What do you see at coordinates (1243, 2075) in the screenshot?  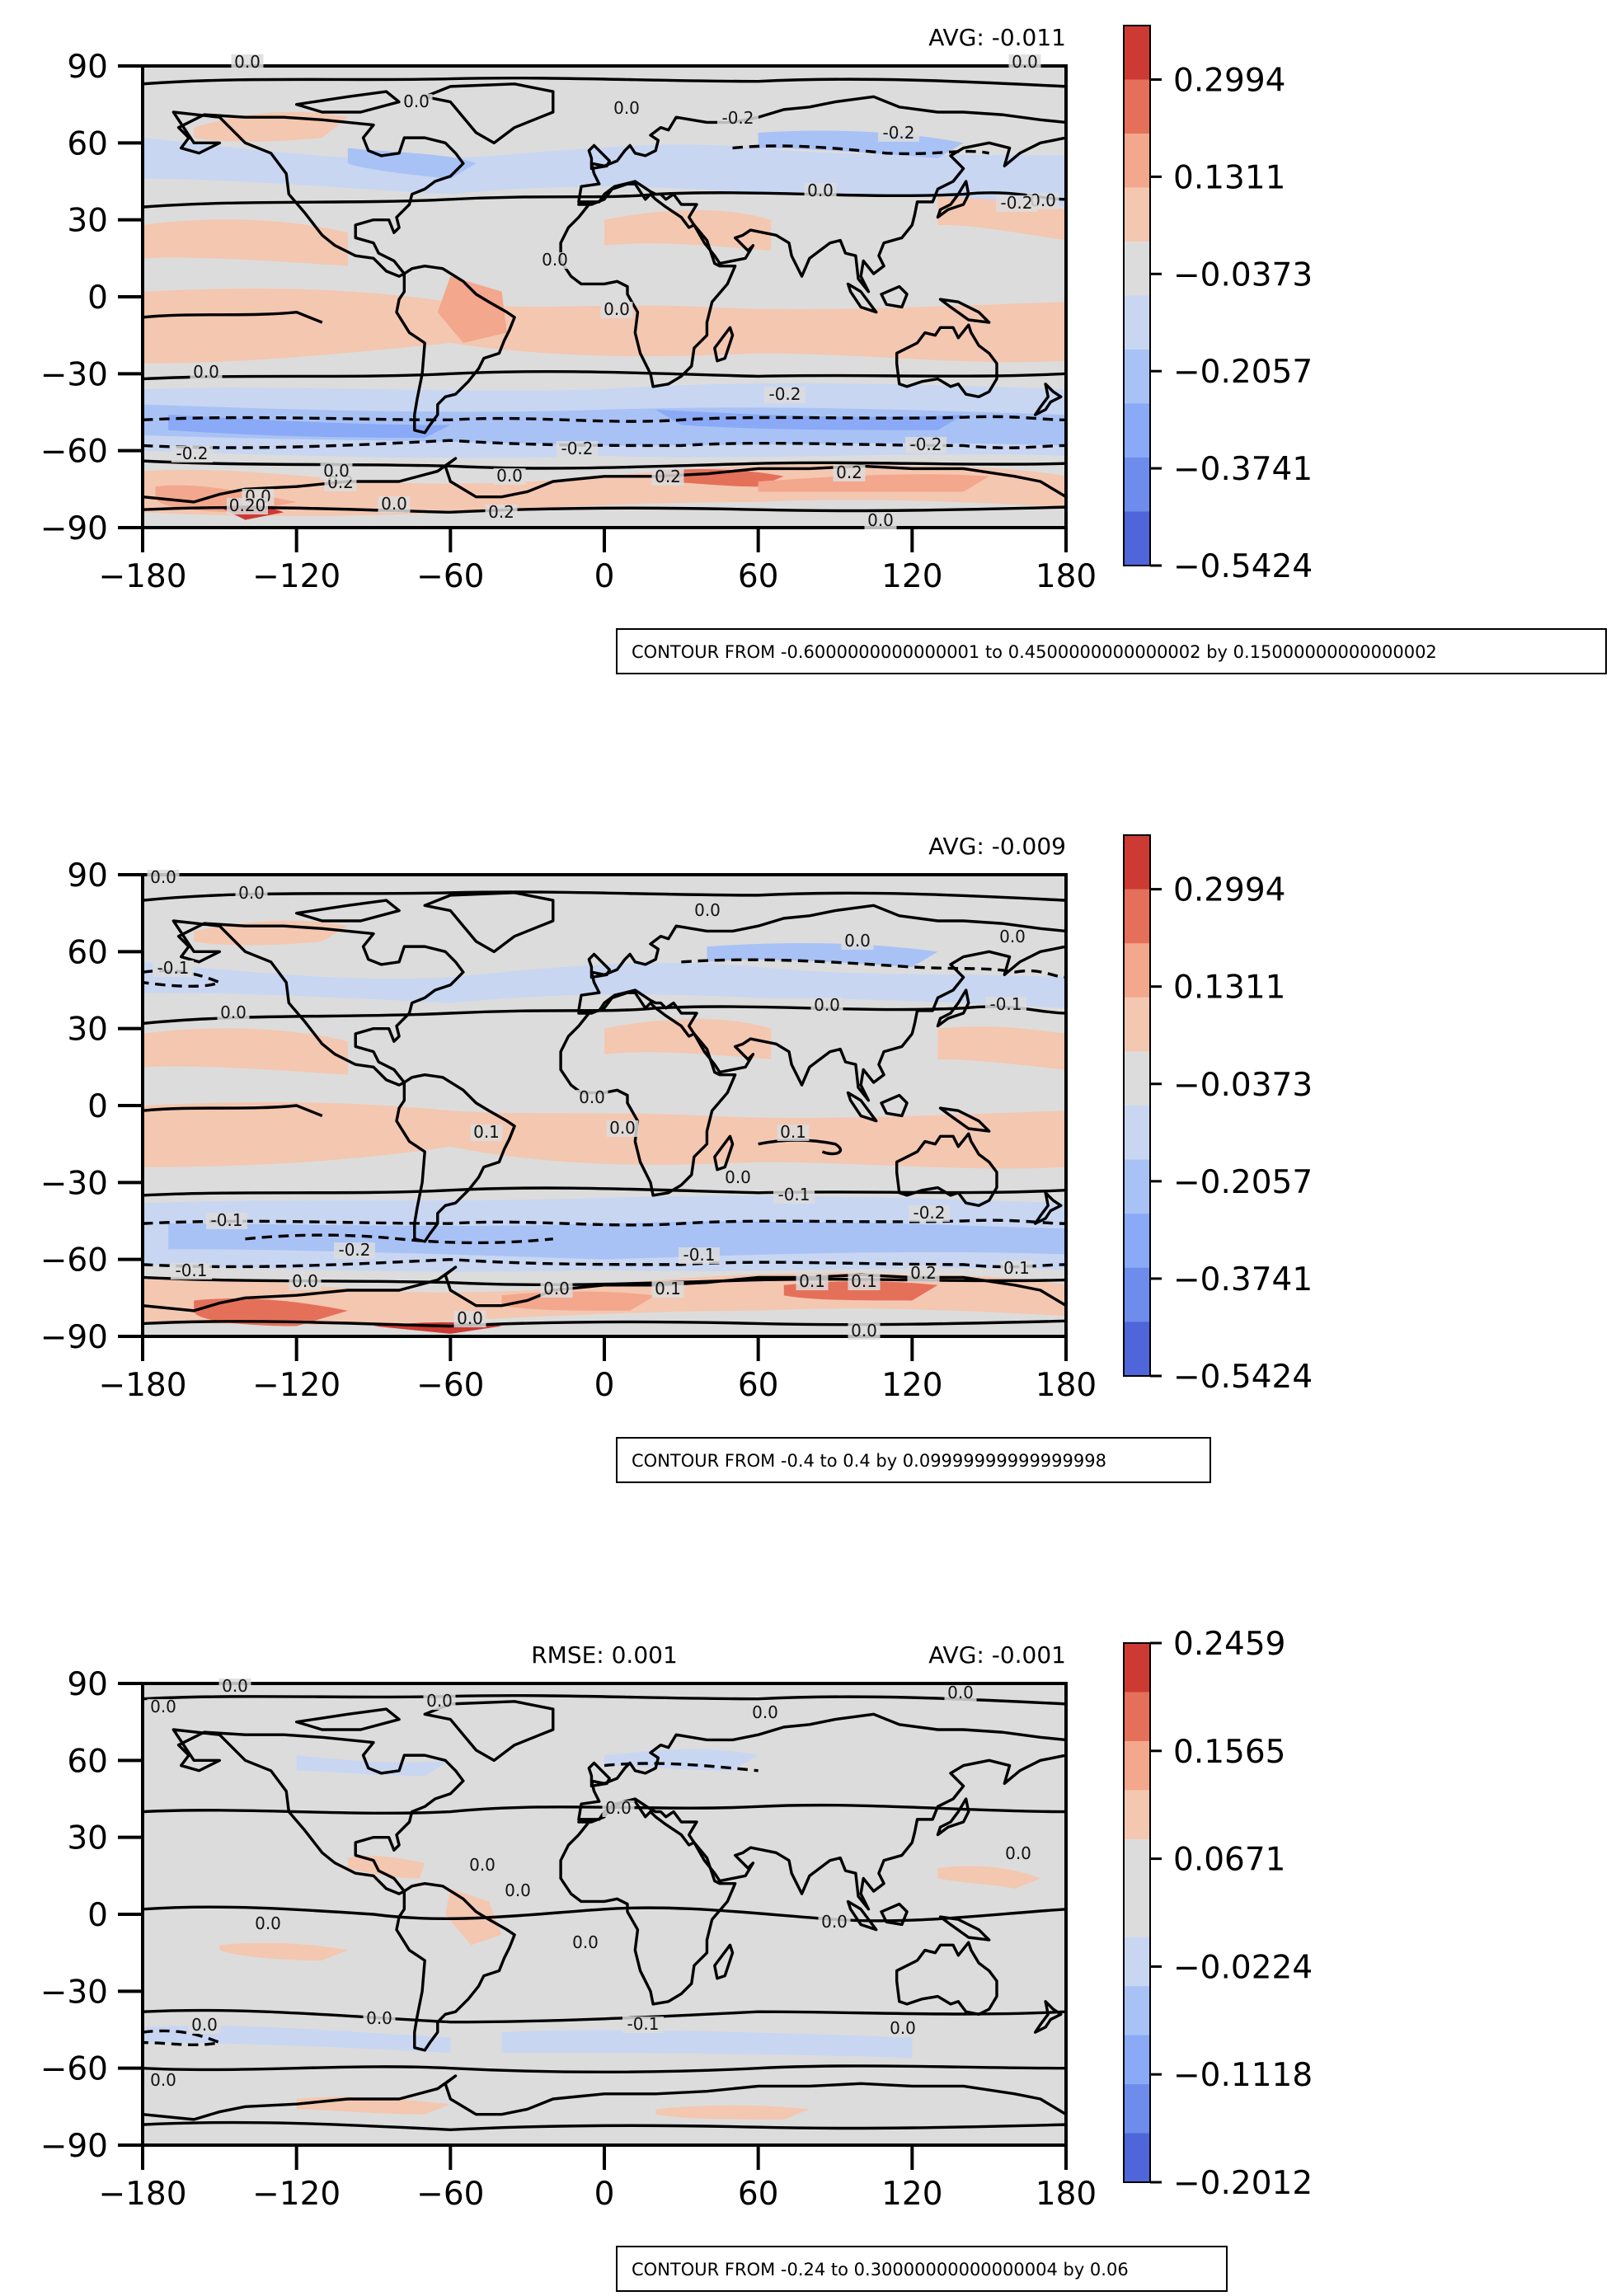 I see `colorbar-tick-label: −0.1118` at bounding box center [1243, 2075].